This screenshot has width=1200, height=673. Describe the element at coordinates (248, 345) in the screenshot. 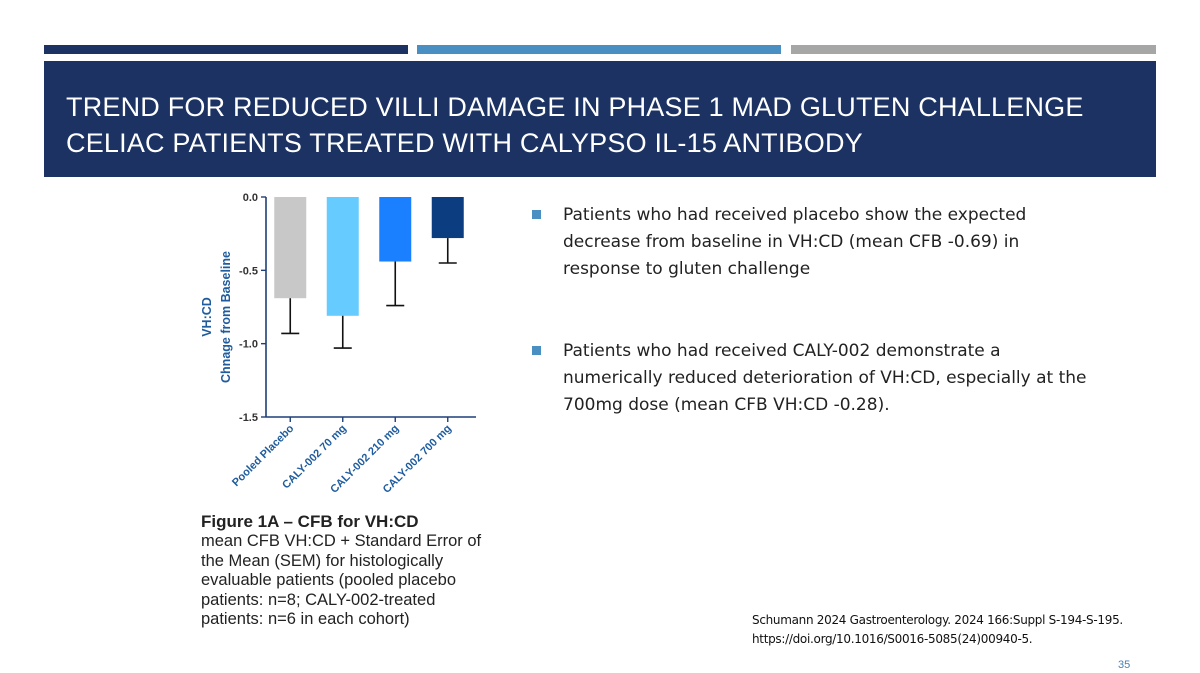

I see `y-tick-label: -1.0` at that location.